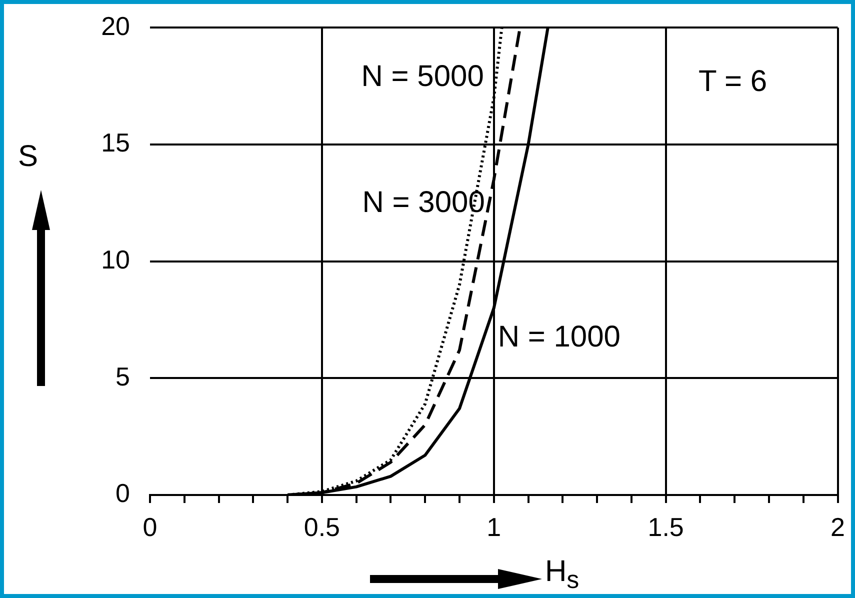 Image resolution: width=855 pixels, height=598 pixels. I want to click on x-tick-label: 1, so click(494, 527).